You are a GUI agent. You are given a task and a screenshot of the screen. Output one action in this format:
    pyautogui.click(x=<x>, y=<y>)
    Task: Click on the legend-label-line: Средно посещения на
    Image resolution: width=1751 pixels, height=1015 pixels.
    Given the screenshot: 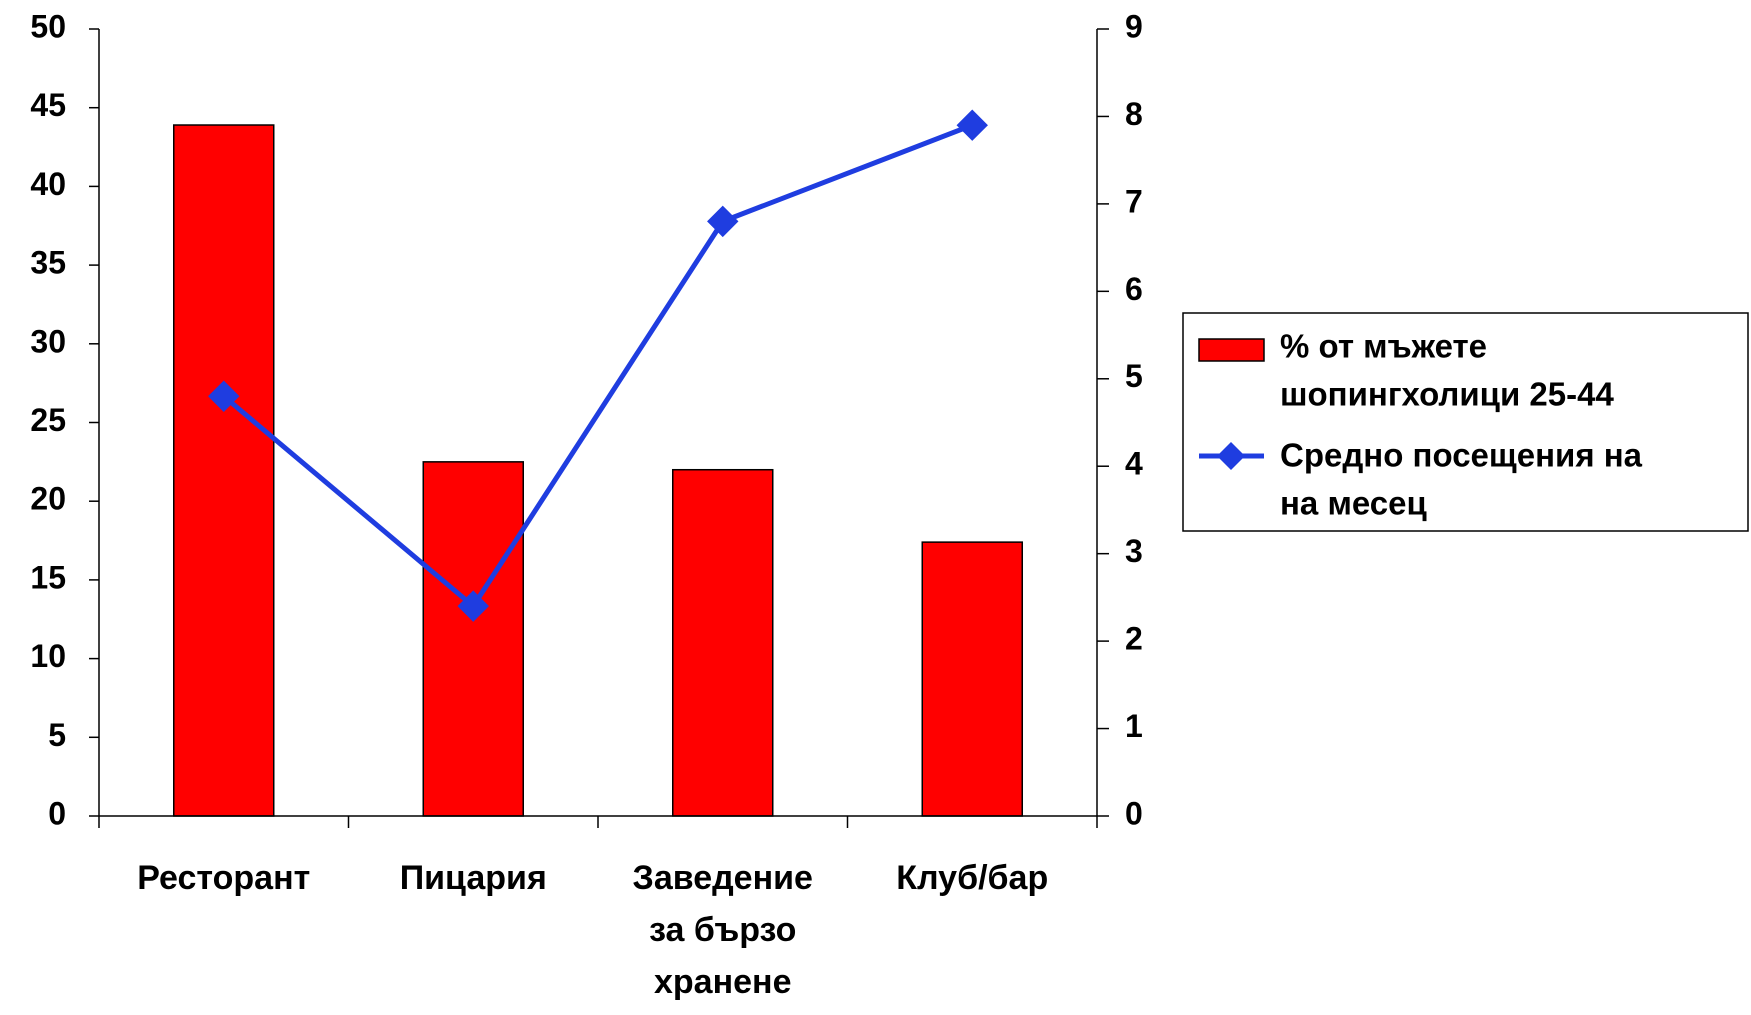 What is the action you would take?
    pyautogui.click(x=1461, y=455)
    